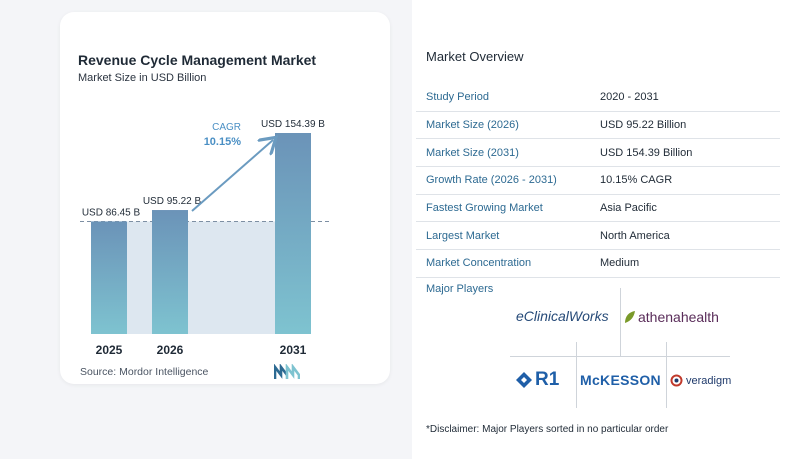  Describe the element at coordinates (197, 60) in the screenshot. I see `chart-title: Revenue Cycle Management Market` at that location.